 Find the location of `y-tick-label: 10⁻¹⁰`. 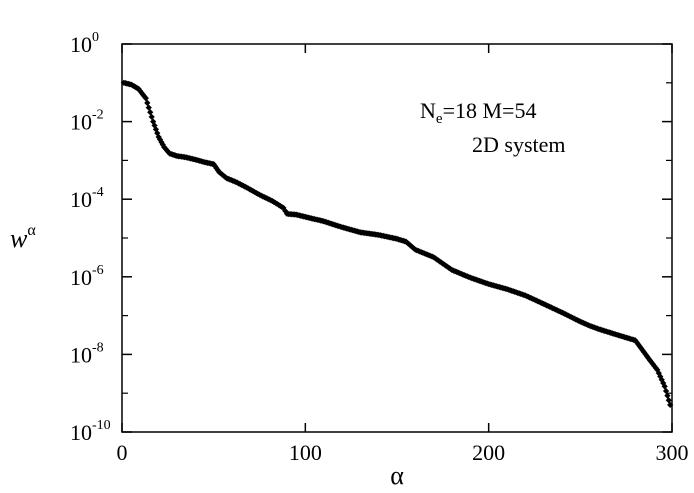

y-tick-label: 10⁻¹⁰ is located at coordinates (90, 431).